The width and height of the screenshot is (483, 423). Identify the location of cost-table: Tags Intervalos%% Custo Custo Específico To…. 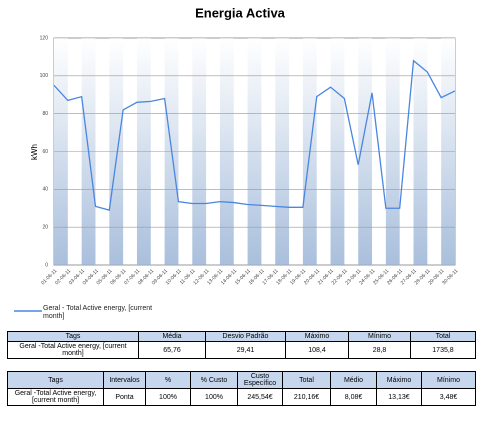
(241, 388).